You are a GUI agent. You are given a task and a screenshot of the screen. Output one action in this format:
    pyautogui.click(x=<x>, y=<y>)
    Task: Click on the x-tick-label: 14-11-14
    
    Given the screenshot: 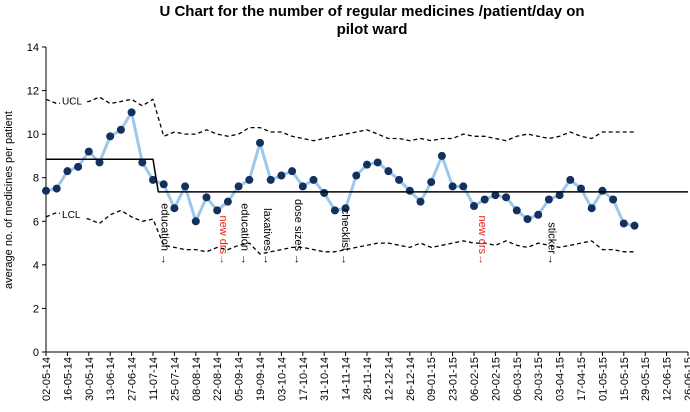 What is the action you would take?
    pyautogui.click(x=347, y=378)
    